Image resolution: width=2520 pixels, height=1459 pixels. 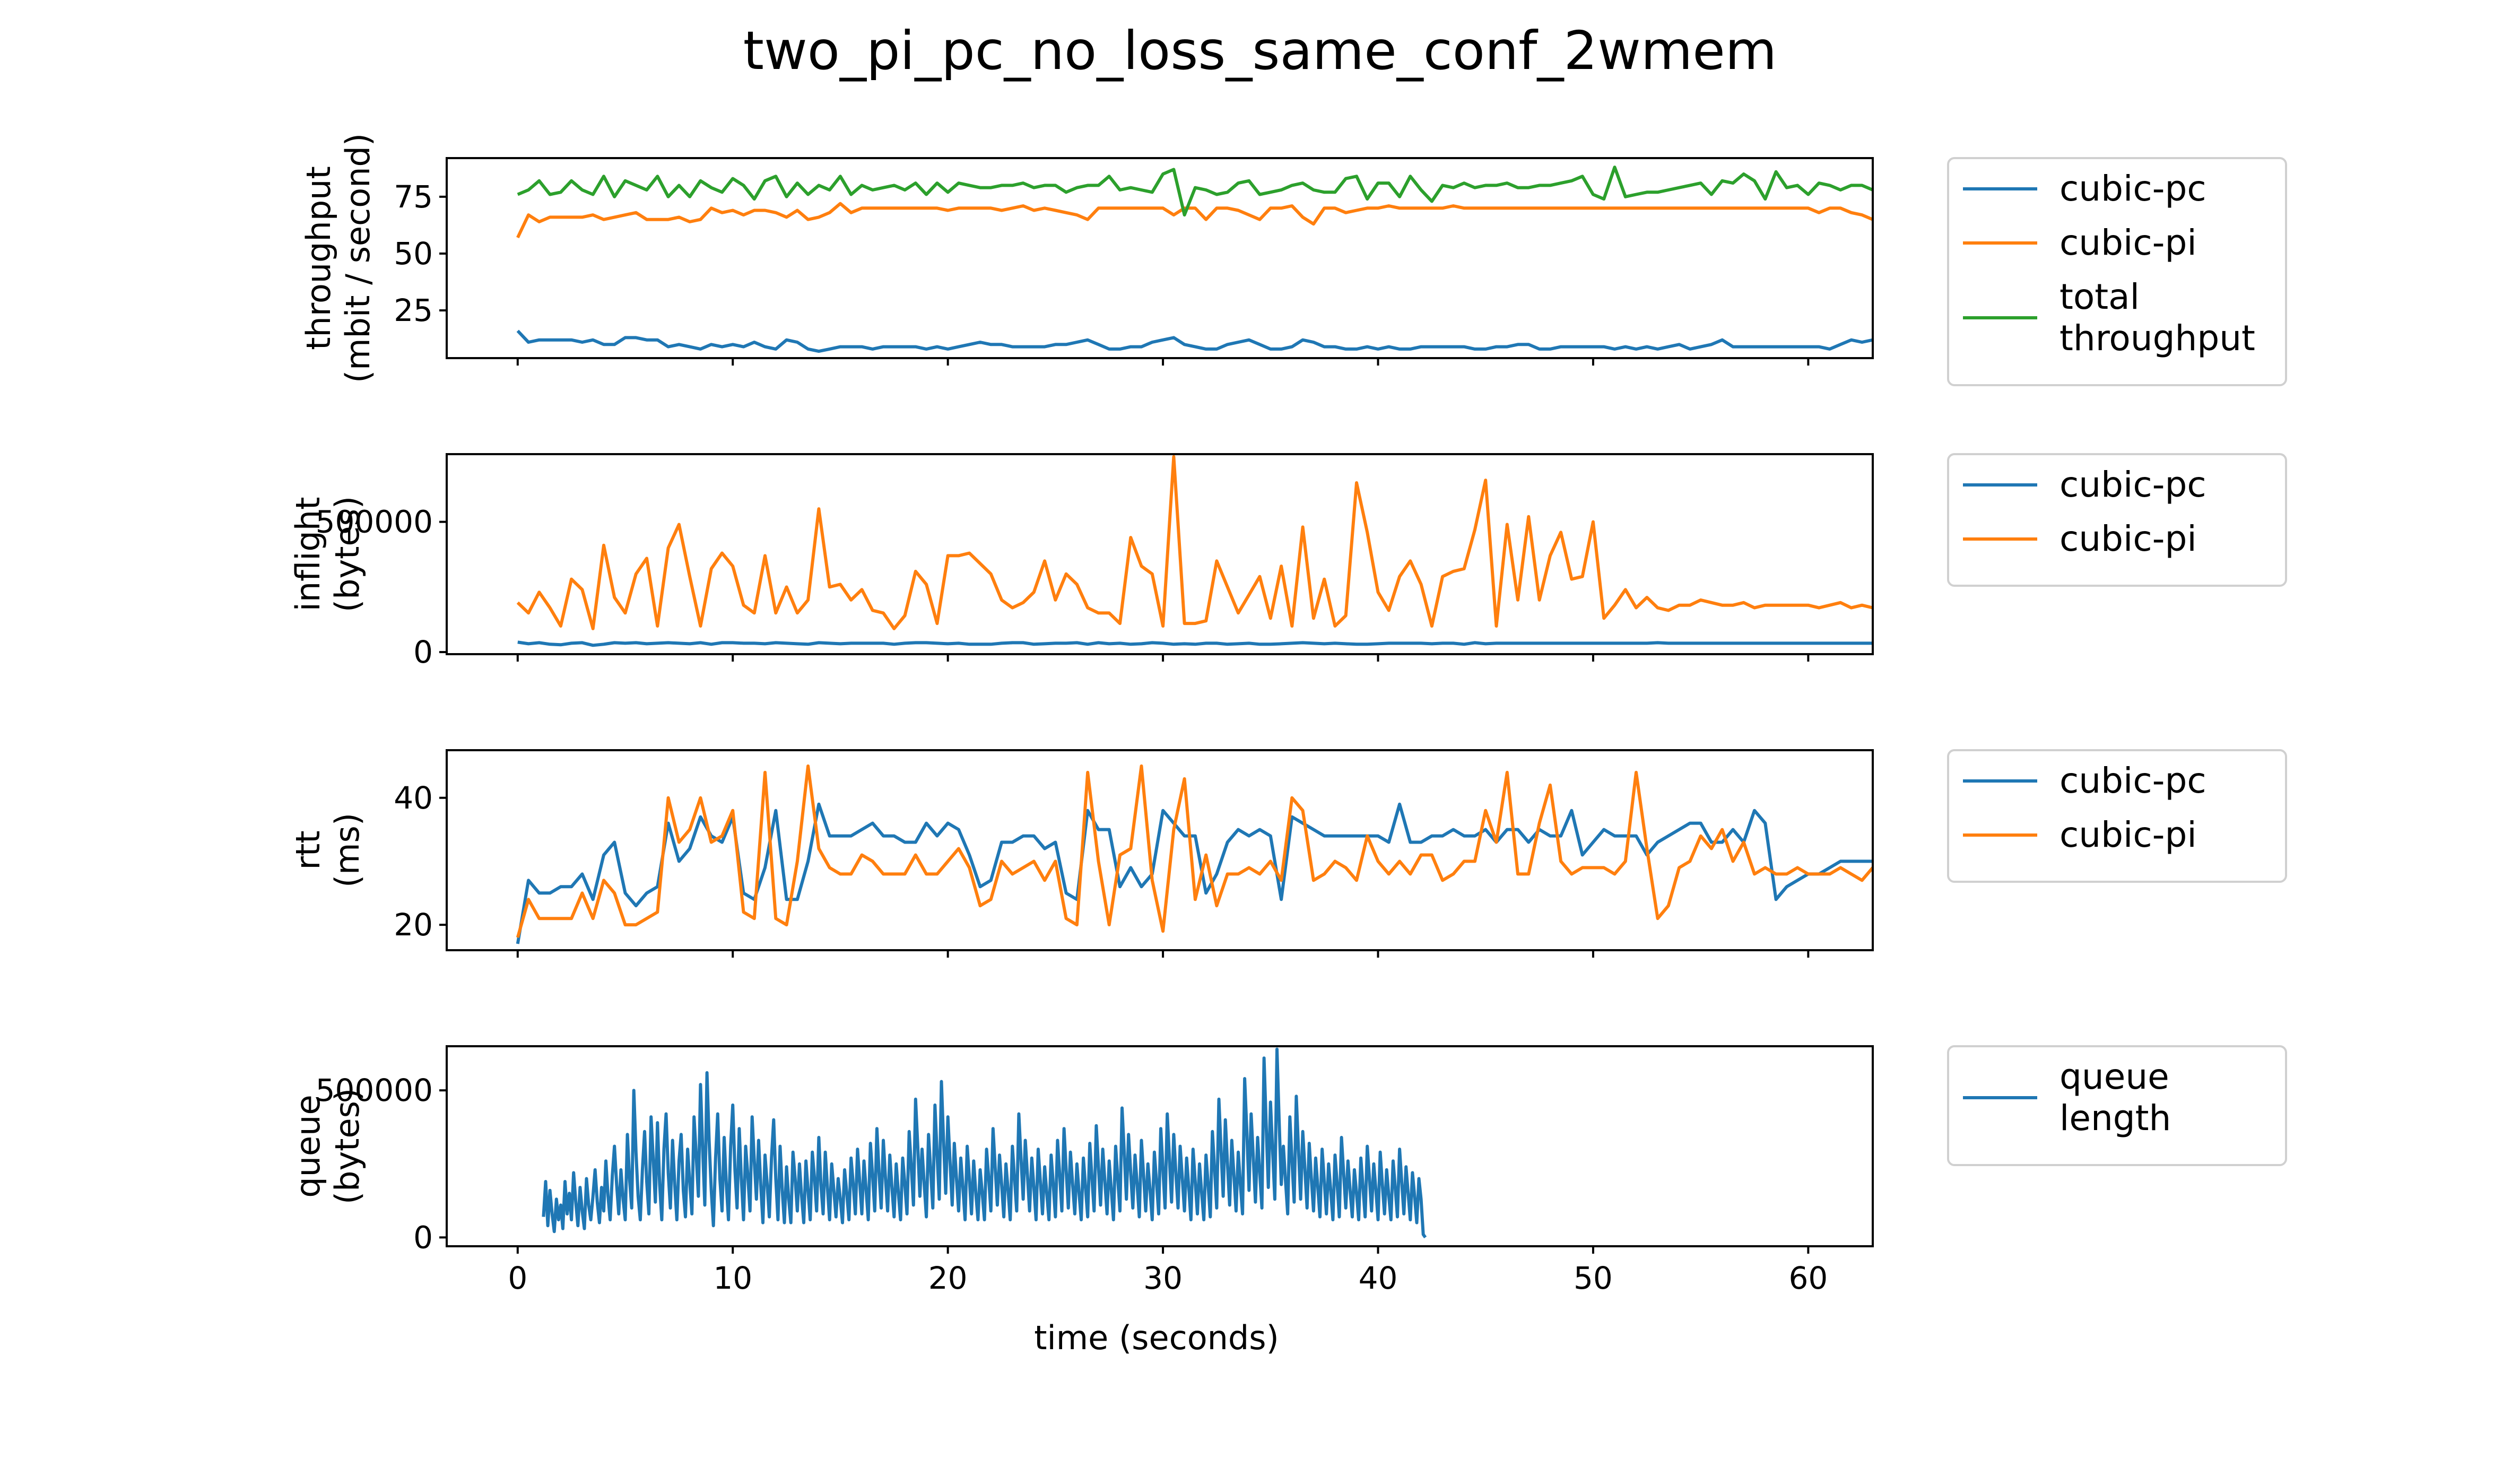 I want to click on legend-label: total throughput, so click(x=2157, y=317).